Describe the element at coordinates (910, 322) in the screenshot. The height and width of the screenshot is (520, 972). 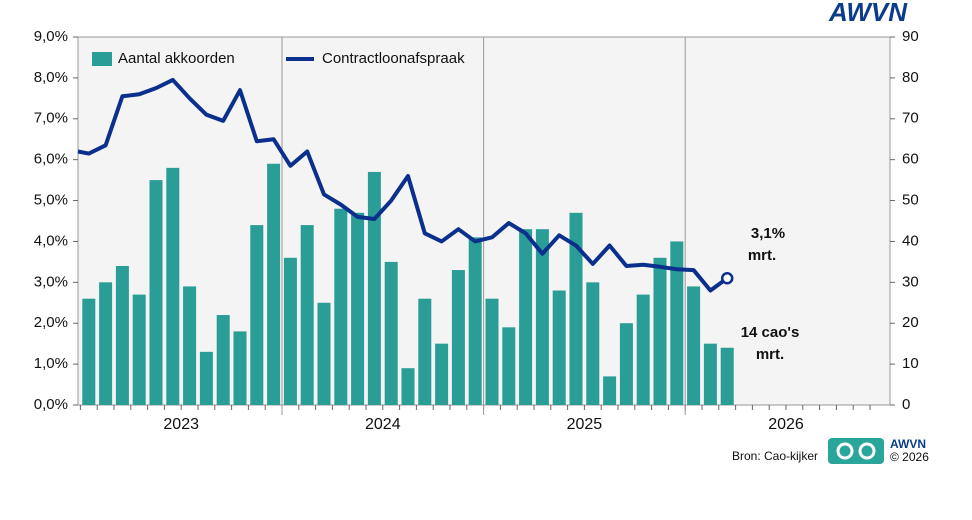
I see `y2-tick-label: 20` at that location.